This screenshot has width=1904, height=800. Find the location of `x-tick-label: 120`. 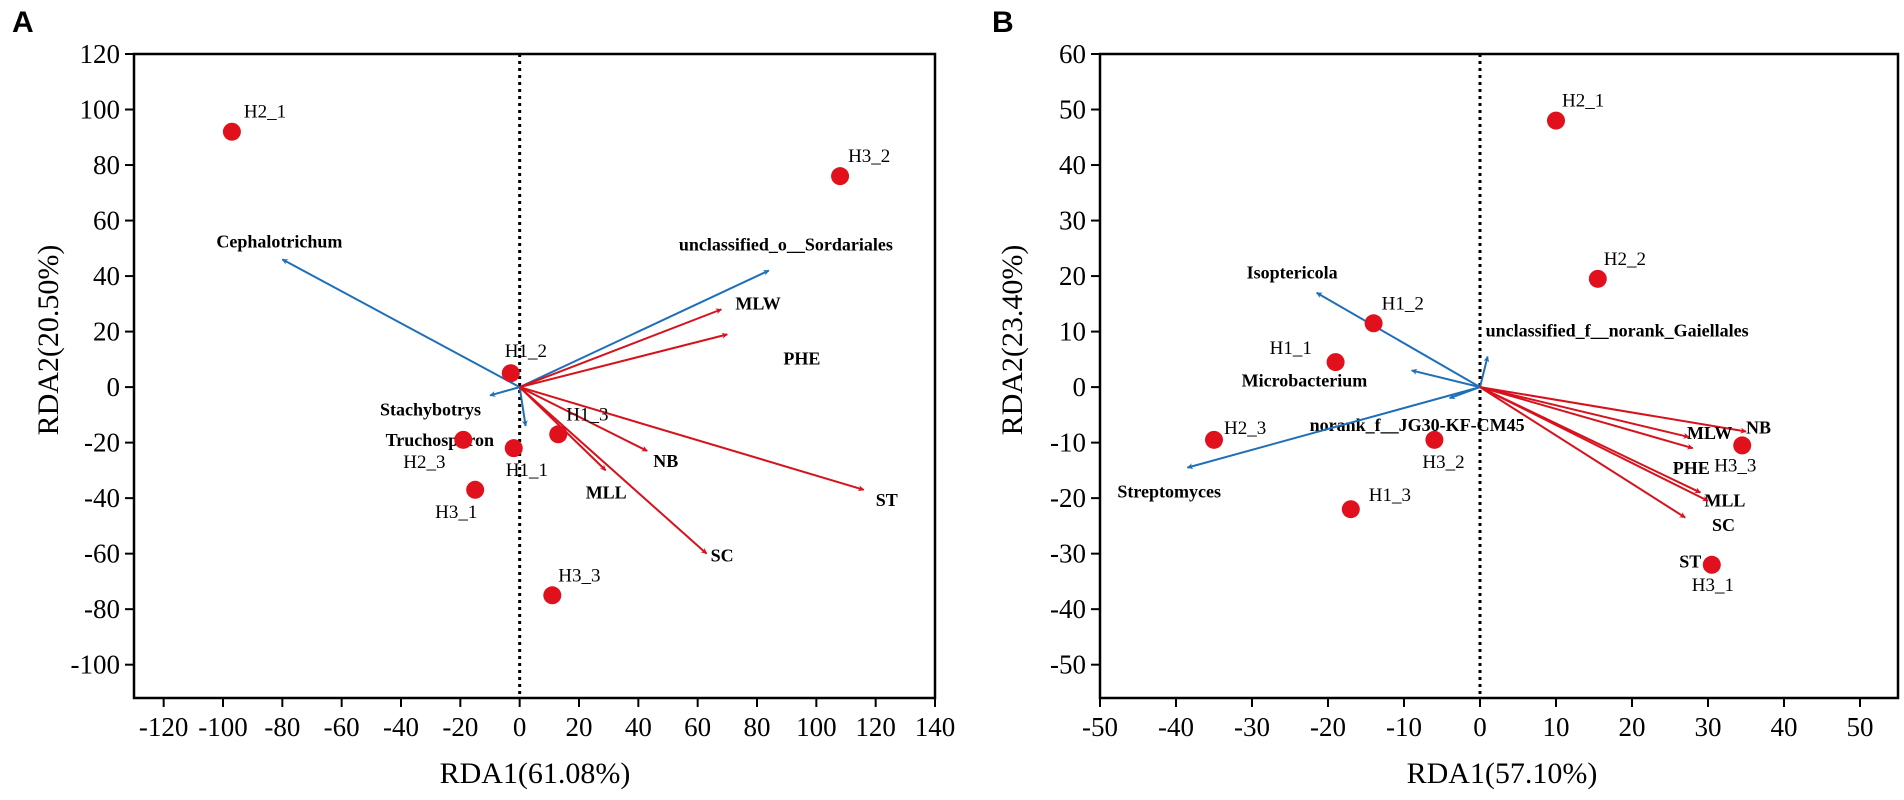

x-tick-label: 120 is located at coordinates (875, 727).